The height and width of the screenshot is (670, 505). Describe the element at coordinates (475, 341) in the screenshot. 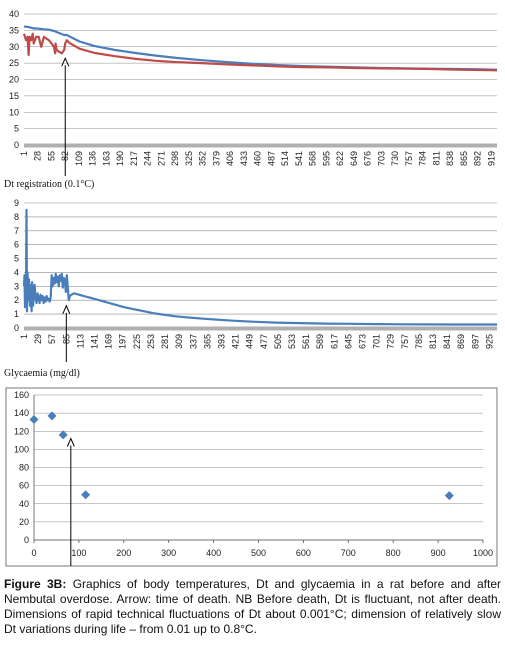

I see `x-tick-label: 897` at that location.